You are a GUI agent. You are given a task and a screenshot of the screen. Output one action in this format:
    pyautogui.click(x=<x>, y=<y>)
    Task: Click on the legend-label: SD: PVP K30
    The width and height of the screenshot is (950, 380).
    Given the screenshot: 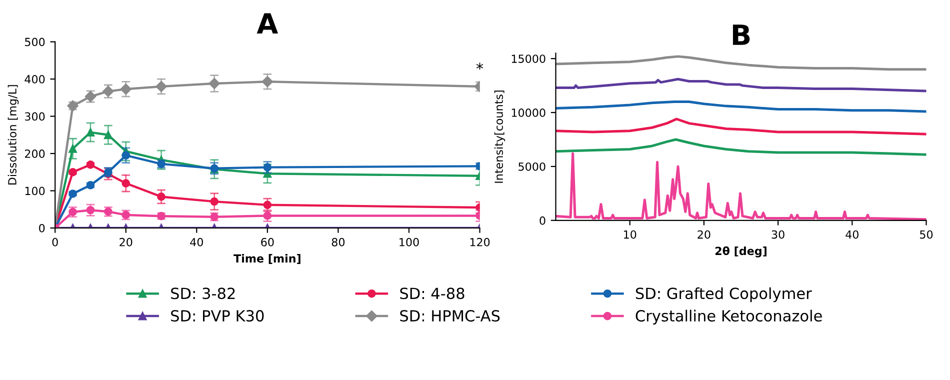 What is the action you would take?
    pyautogui.click(x=217, y=316)
    